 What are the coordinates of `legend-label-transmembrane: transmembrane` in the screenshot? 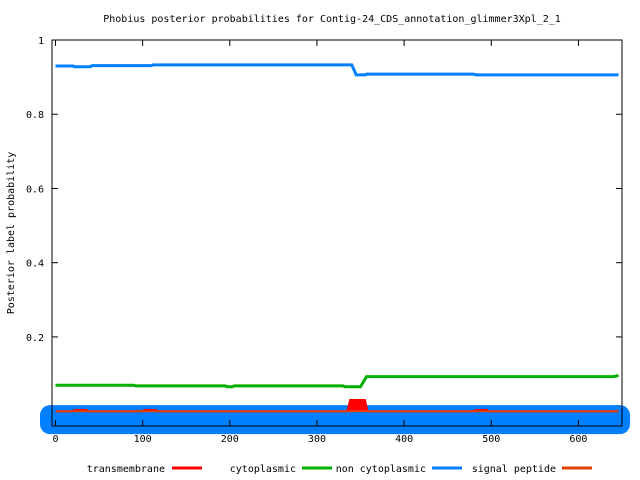 It's located at (126, 469).